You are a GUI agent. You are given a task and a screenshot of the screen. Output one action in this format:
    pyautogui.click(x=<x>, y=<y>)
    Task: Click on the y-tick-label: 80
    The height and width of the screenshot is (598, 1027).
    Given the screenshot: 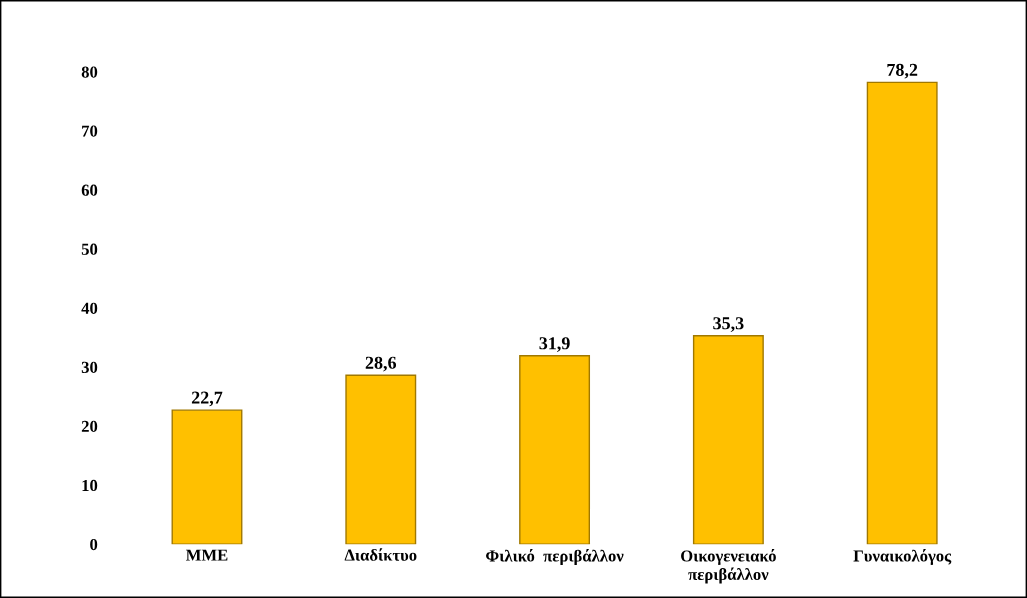 What is the action you would take?
    pyautogui.click(x=89, y=72)
    